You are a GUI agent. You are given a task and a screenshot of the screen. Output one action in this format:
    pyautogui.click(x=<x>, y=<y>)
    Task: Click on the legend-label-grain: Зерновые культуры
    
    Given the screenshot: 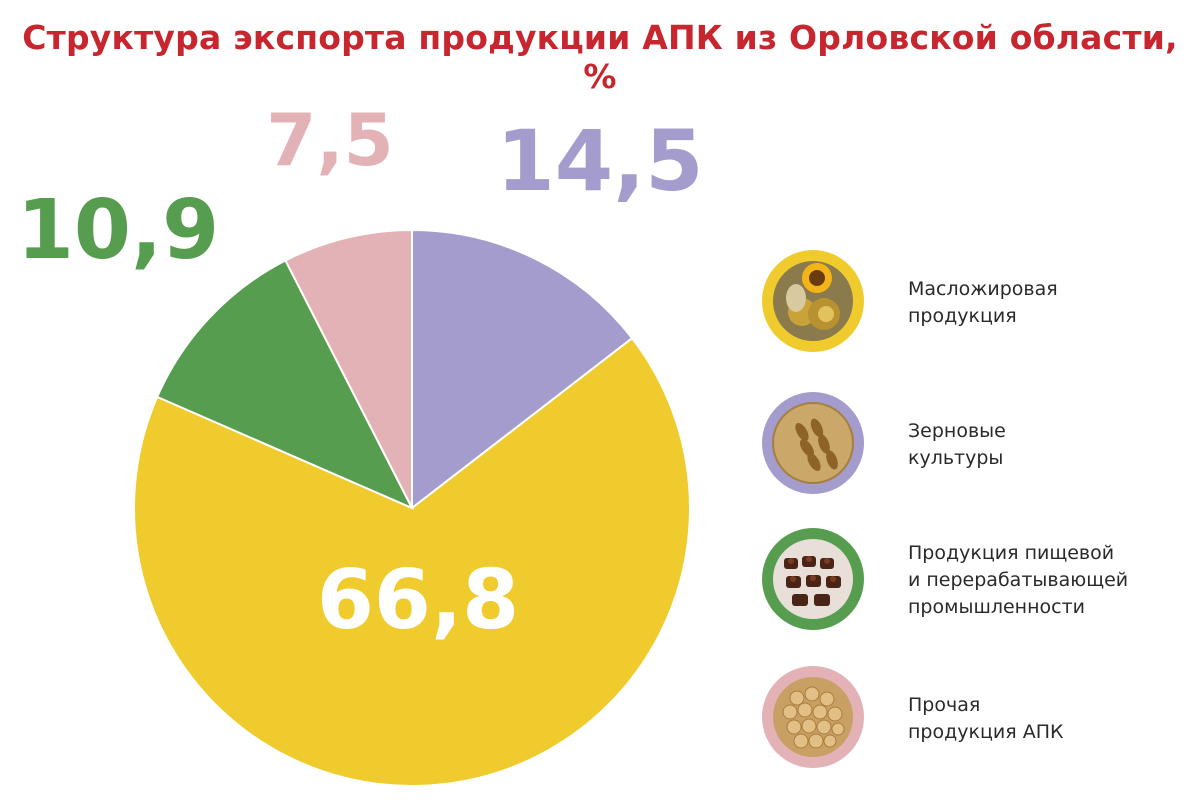 What is the action you would take?
    pyautogui.click(x=957, y=444)
    